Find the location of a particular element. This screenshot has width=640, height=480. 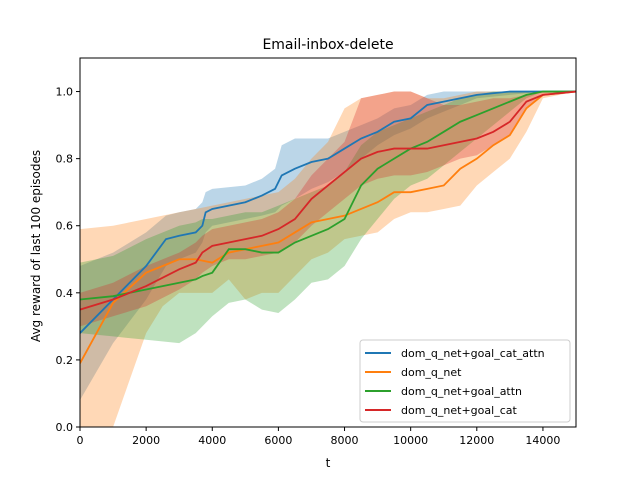

legend-label: dom_q_net+goal_cat is located at coordinates (459, 410).